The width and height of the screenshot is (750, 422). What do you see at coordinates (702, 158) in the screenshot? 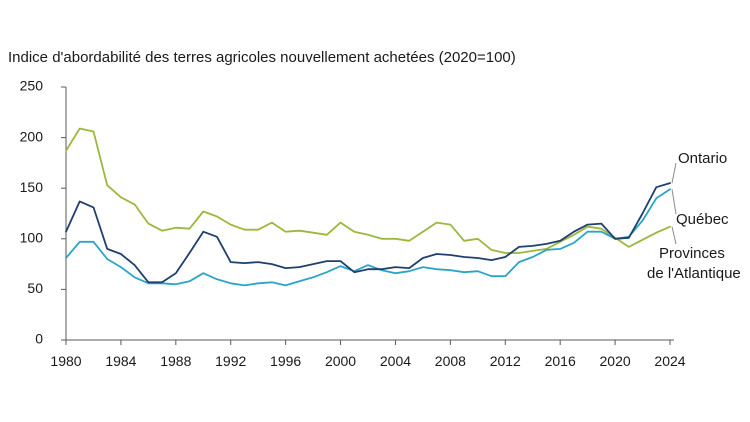
I see `label-ontario: Ontario` at bounding box center [702, 158].